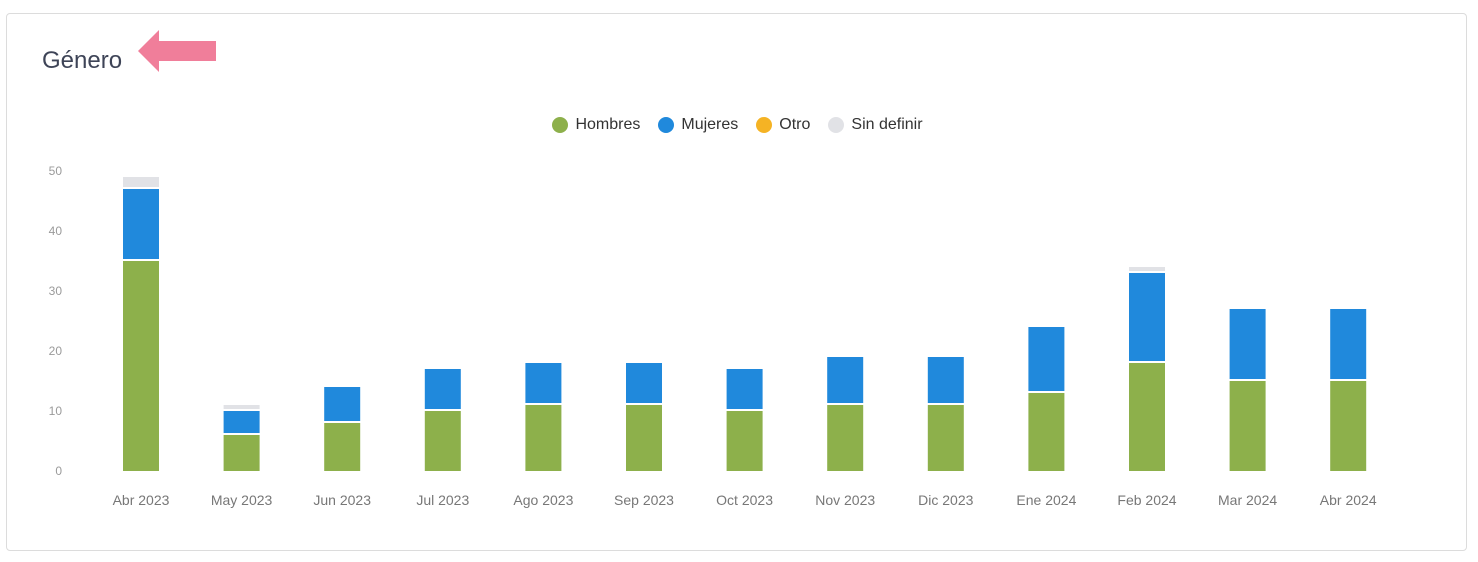 The image size is (1478, 562). Describe the element at coordinates (242, 500) in the screenshot. I see `x-tick-label: May 2023` at that location.